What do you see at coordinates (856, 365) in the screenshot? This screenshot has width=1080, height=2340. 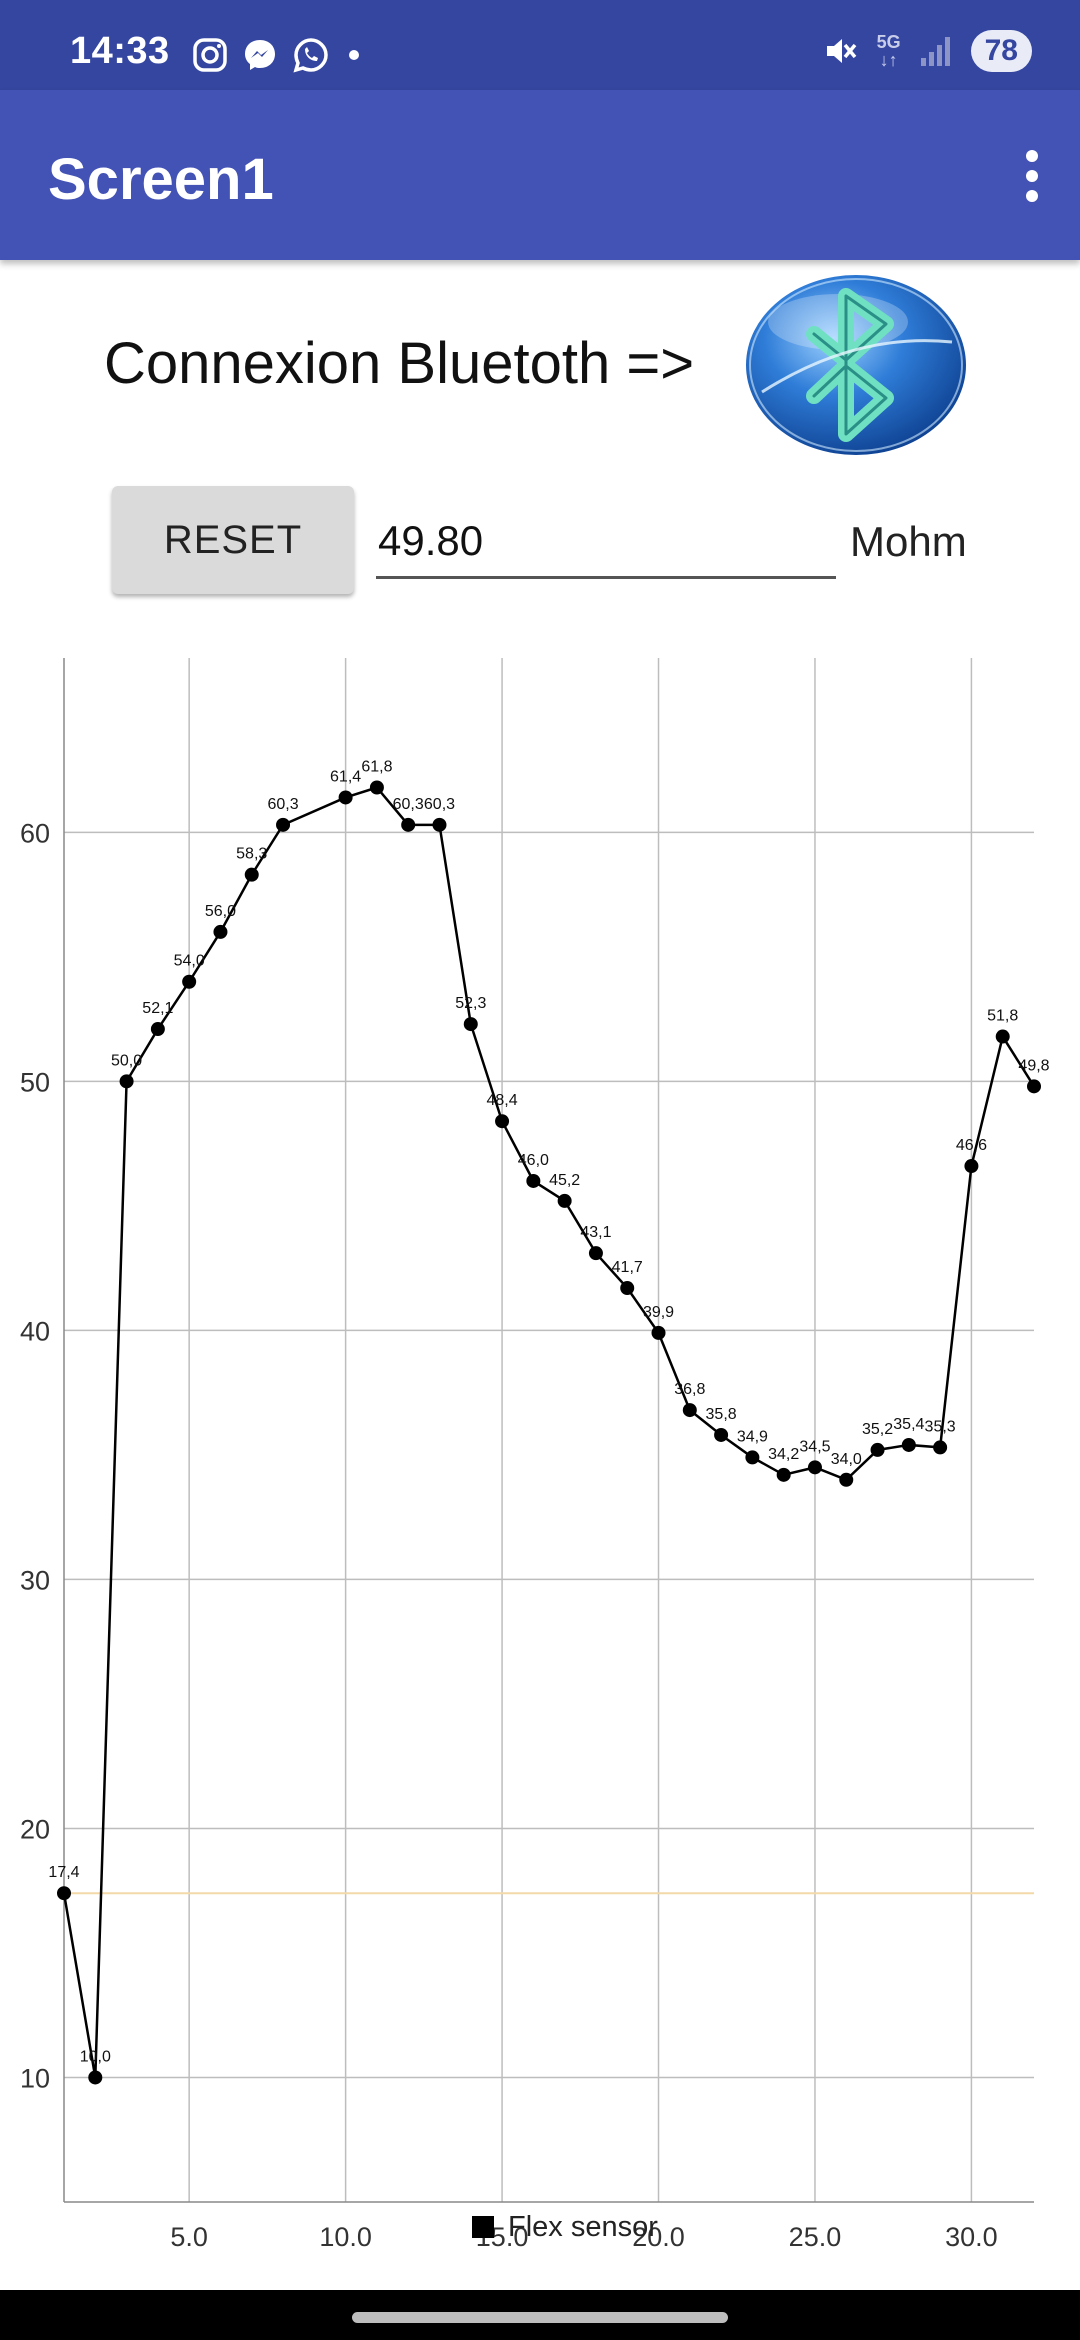 I see `bluetooth-icon` at bounding box center [856, 365].